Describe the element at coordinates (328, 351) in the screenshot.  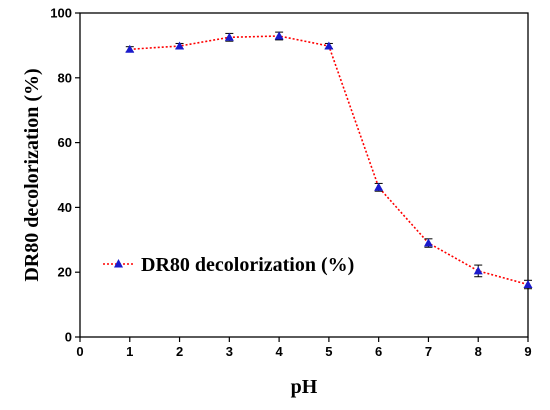
I see `x-tick-label: 5` at that location.